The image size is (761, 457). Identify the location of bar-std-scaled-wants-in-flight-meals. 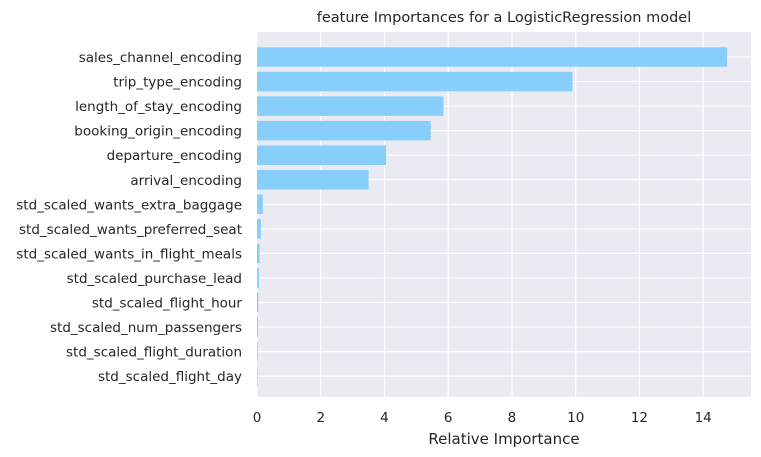
(258, 253).